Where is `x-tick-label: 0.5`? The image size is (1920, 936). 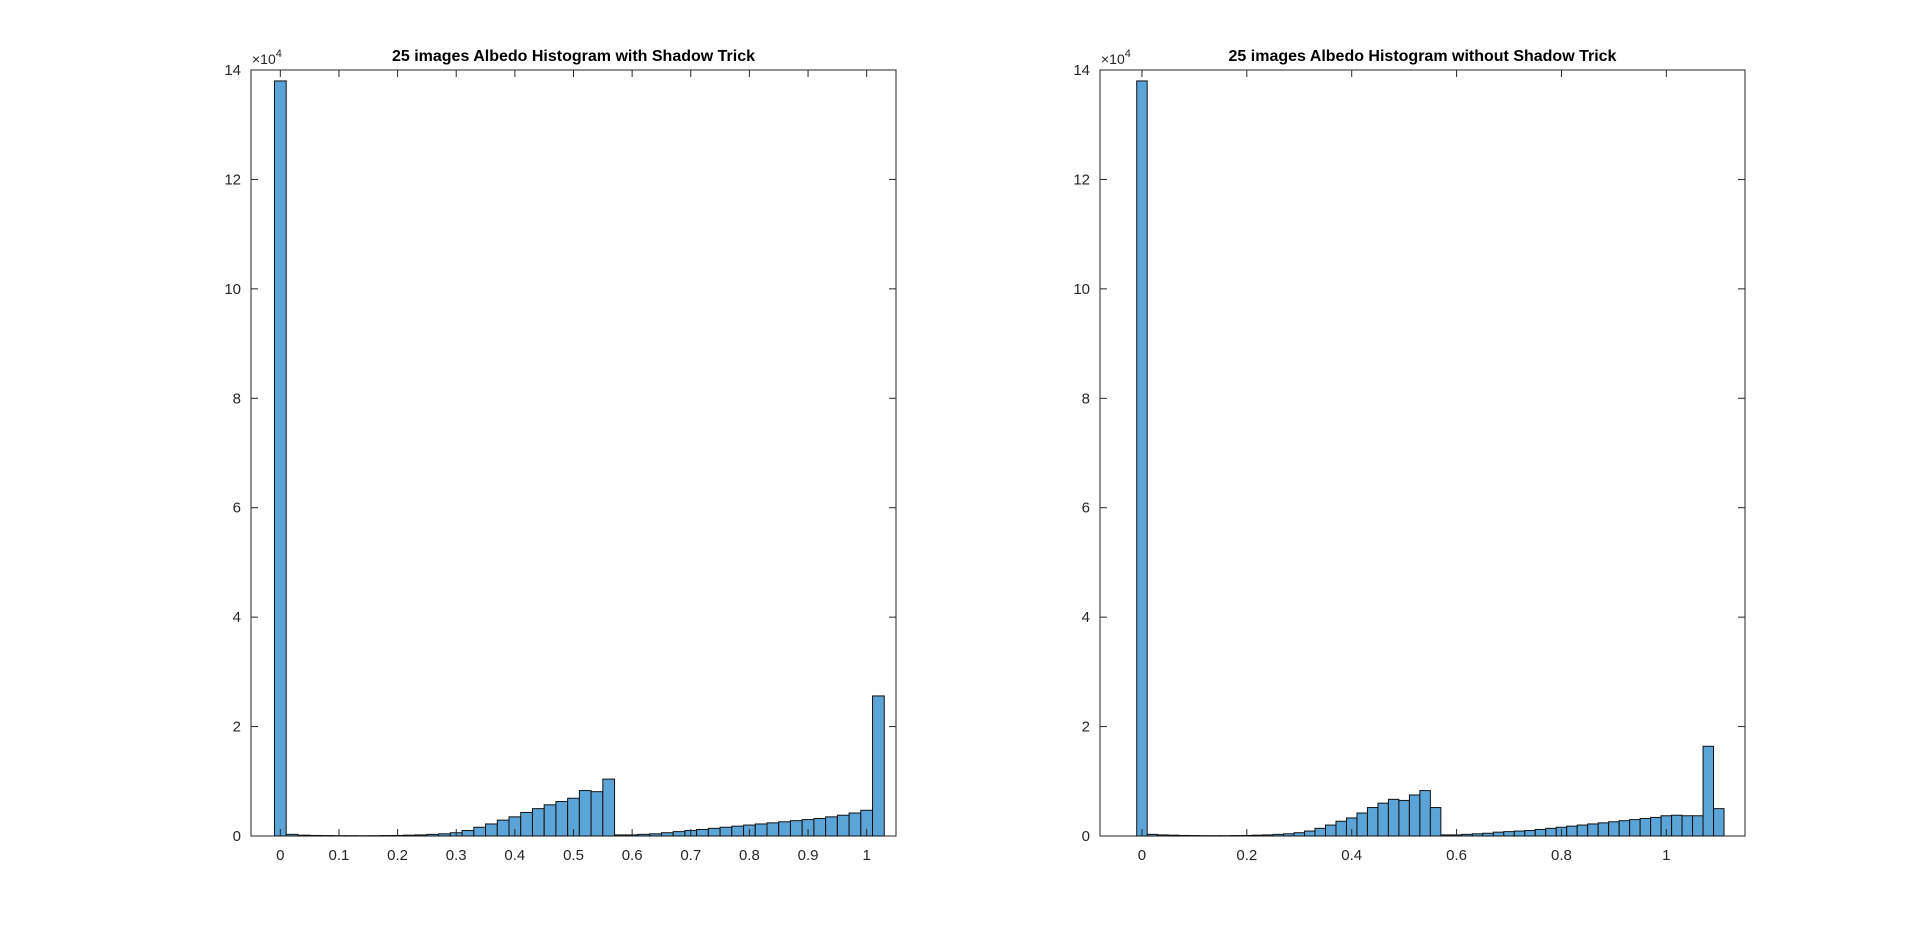 x-tick-label: 0.5 is located at coordinates (573, 855).